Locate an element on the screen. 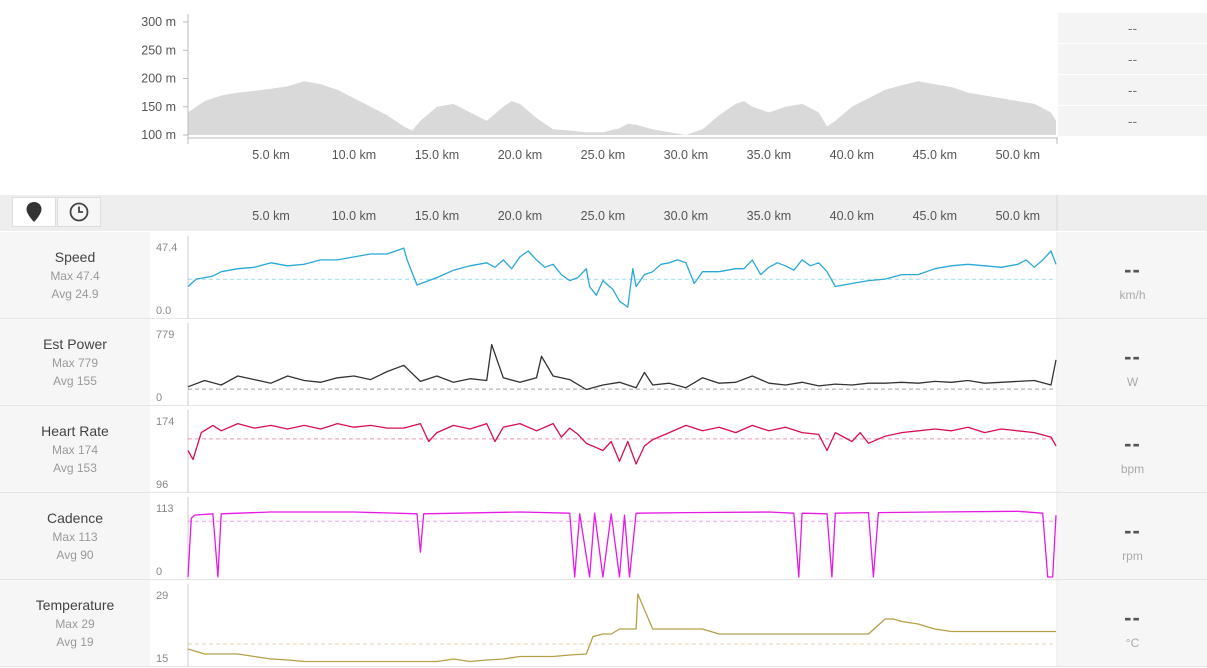  distance-axis-label: 15.0 km is located at coordinates (437, 216).